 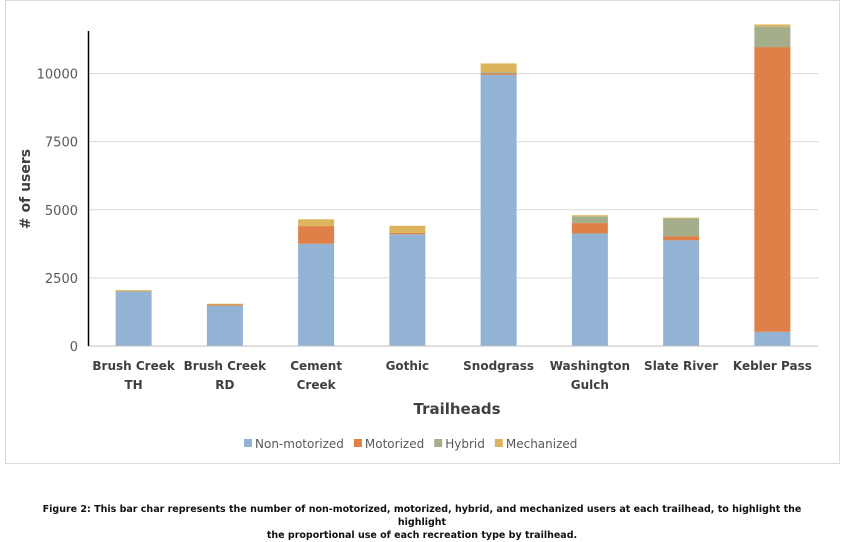 I want to click on y-tick-label: 5000, so click(x=61, y=211).